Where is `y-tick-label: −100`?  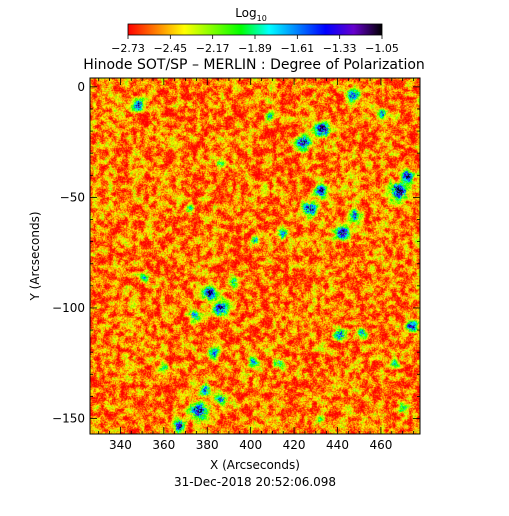 y-tick-label: −100 is located at coordinates (68, 308).